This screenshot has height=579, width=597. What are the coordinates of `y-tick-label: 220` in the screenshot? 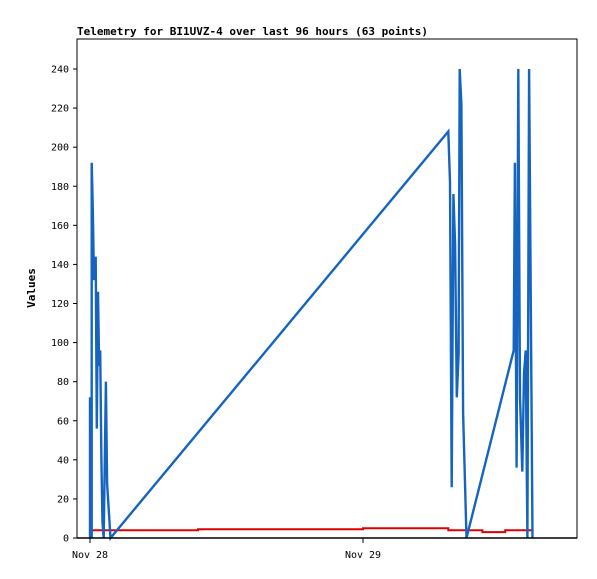 It's located at (60, 109).